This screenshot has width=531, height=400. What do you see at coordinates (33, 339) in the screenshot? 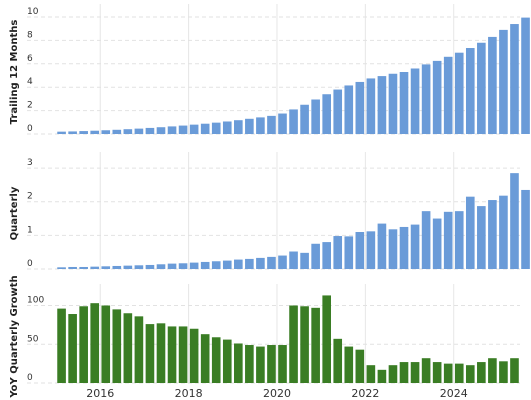
I see `y-tick-label: 50` at bounding box center [33, 339].